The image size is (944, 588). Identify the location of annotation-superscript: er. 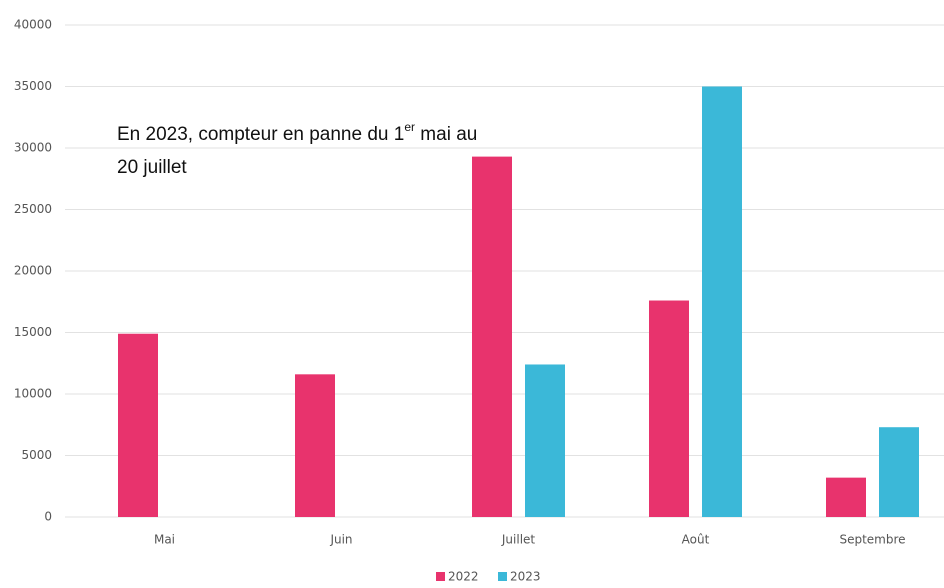
(409, 127).